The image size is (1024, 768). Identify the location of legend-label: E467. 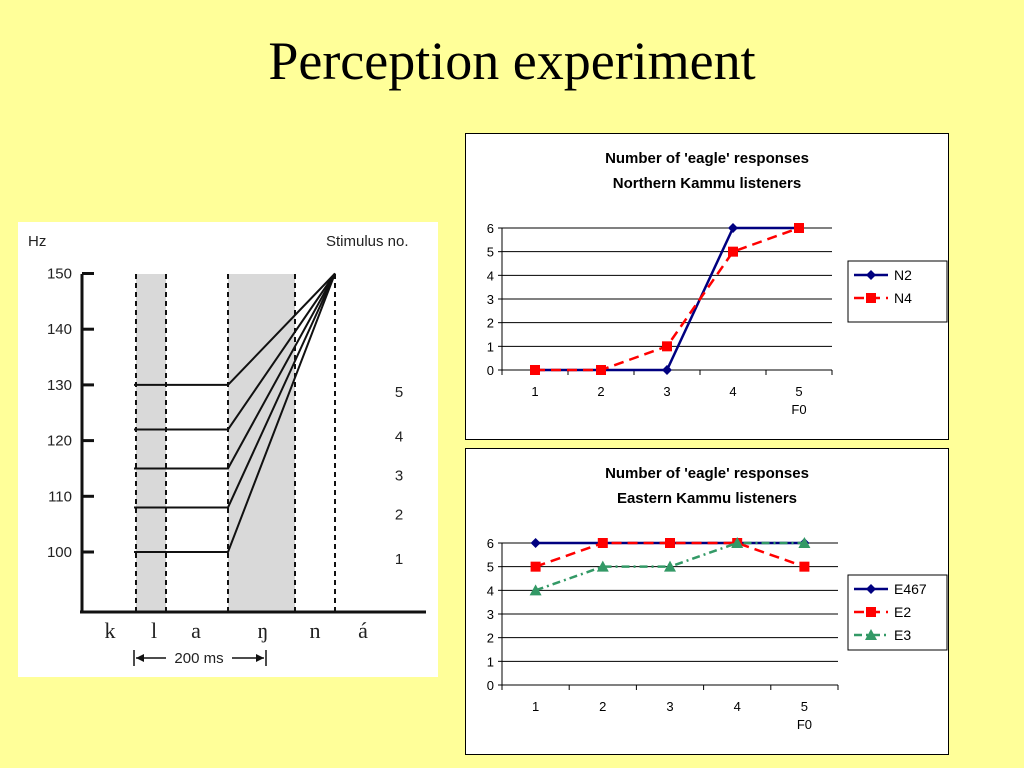
(910, 589).